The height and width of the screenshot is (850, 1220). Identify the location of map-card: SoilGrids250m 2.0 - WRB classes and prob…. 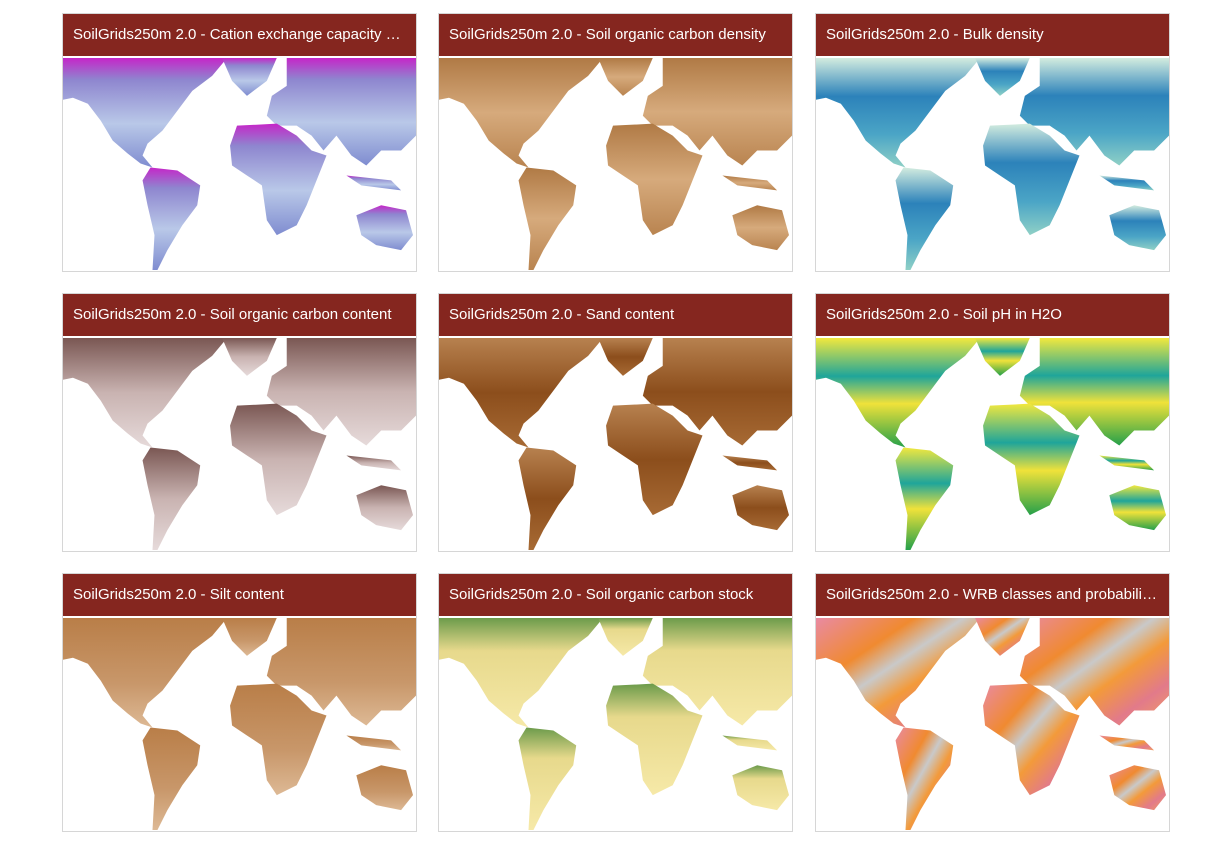
(992, 702).